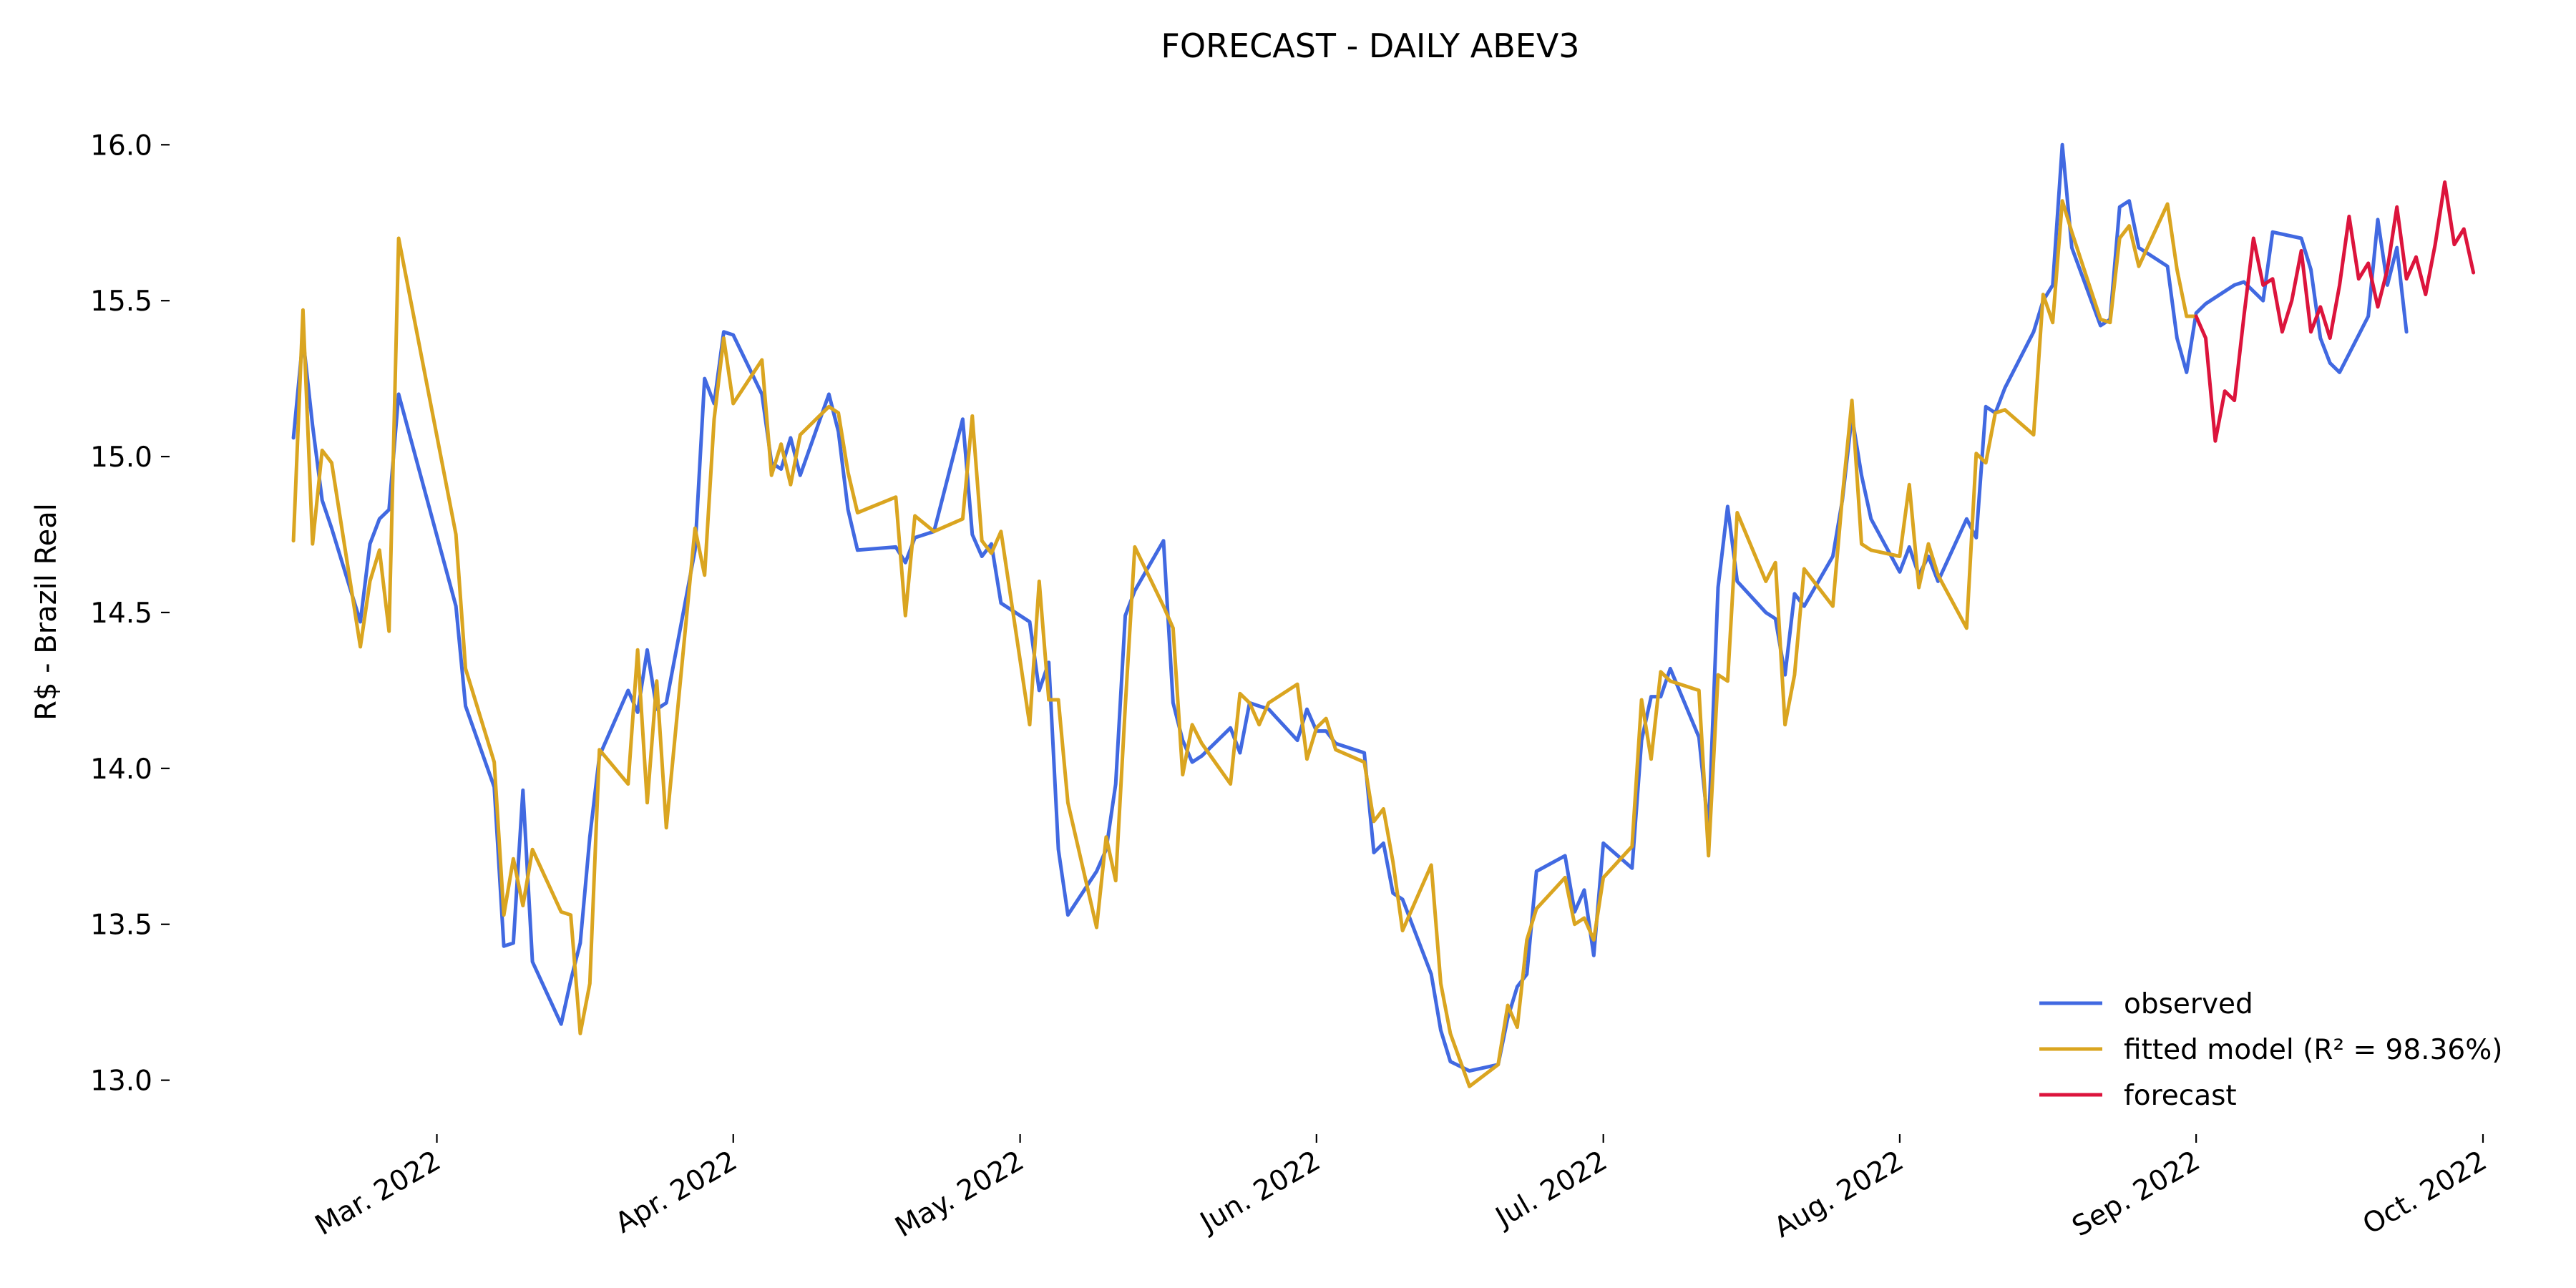 Image resolution: width=2576 pixels, height=1288 pixels. What do you see at coordinates (1370, 45) in the screenshot?
I see `chart-title: FORECAST - DAILY ABEV3` at bounding box center [1370, 45].